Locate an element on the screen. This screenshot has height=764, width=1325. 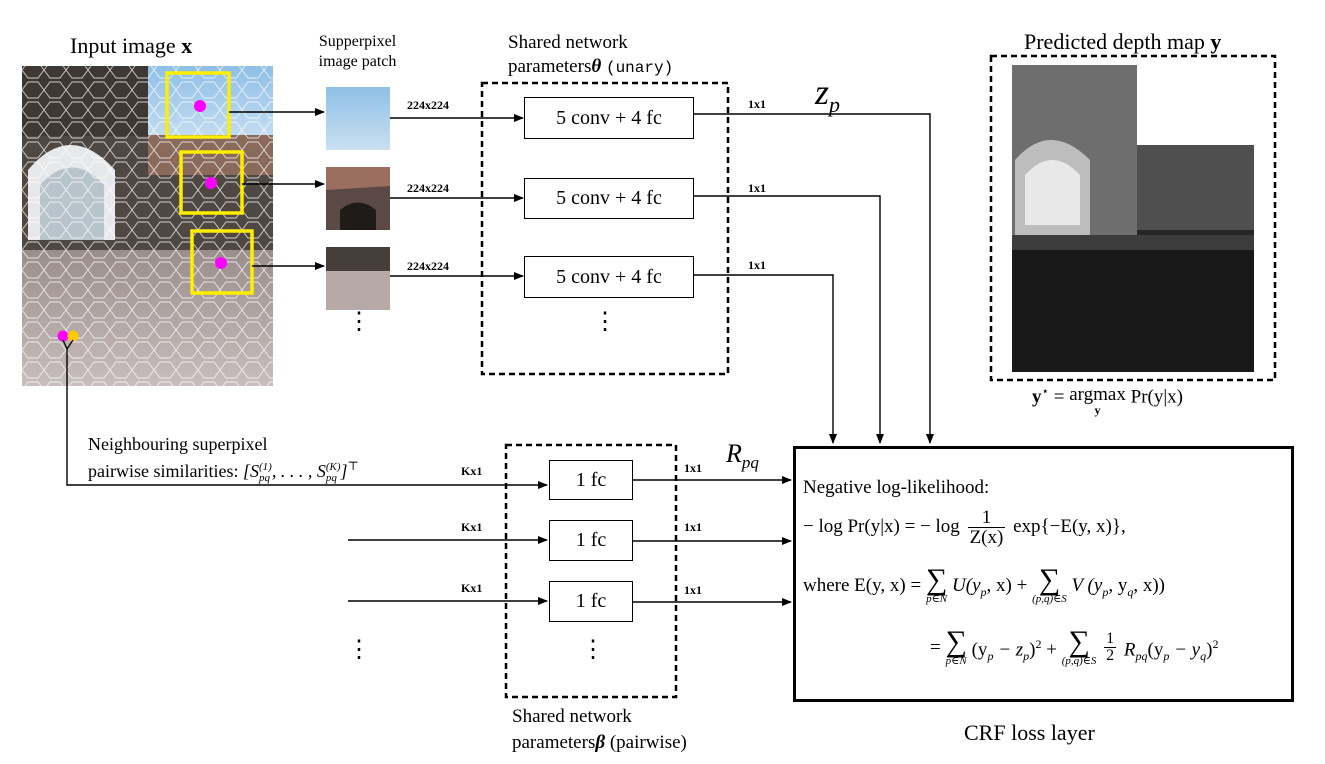
unary-group-frame is located at coordinates (605, 228).